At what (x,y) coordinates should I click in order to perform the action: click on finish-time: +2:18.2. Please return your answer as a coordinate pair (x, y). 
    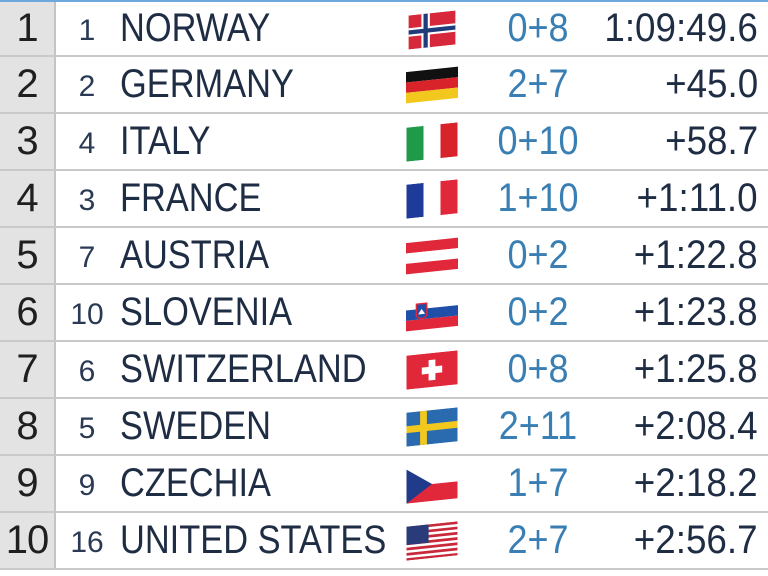
    Looking at the image, I should click on (696, 483).